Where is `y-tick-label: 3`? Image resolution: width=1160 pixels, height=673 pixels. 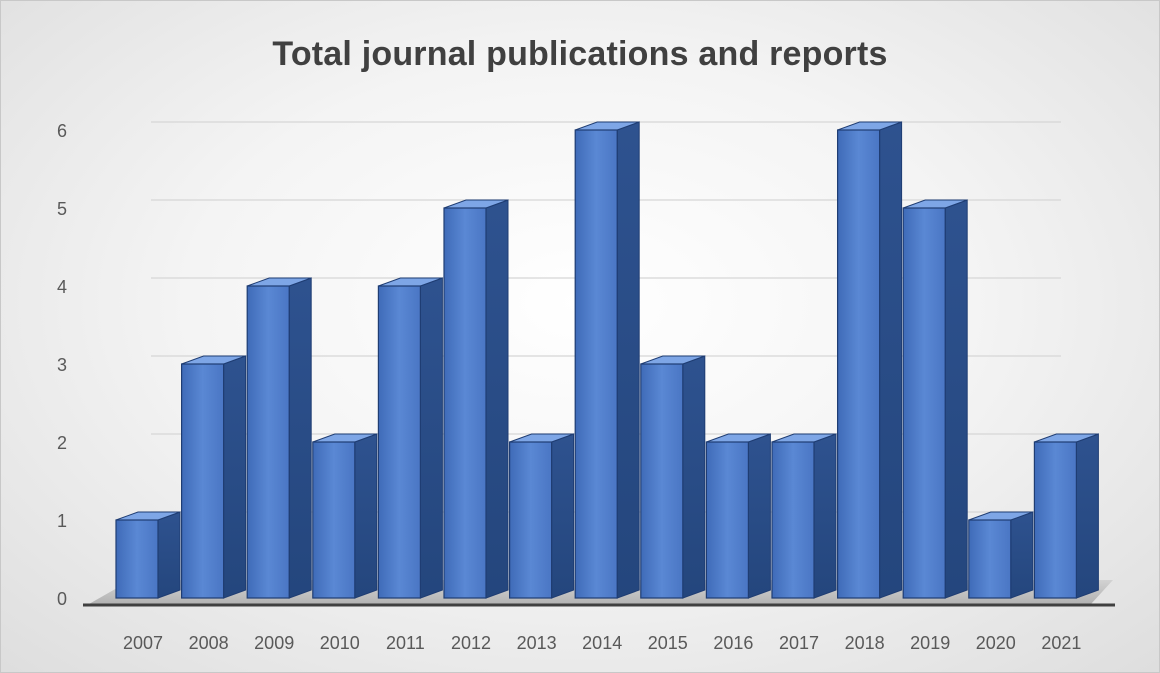
y-tick-label: 3 is located at coordinates (62, 365).